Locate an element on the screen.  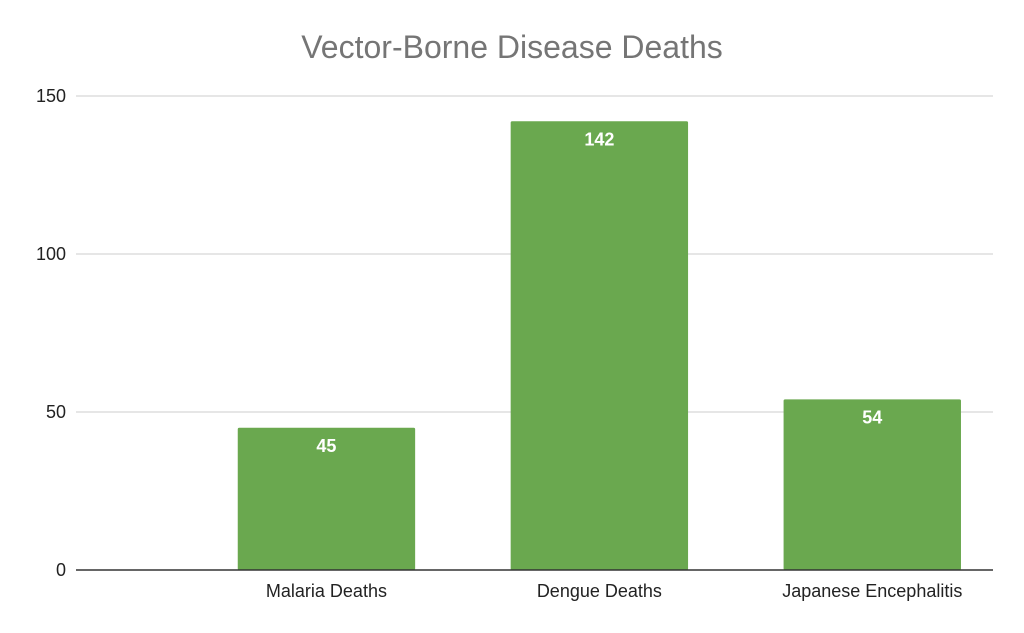
y-axis-ticks: 0 50 100 150 is located at coordinates (51, 333).